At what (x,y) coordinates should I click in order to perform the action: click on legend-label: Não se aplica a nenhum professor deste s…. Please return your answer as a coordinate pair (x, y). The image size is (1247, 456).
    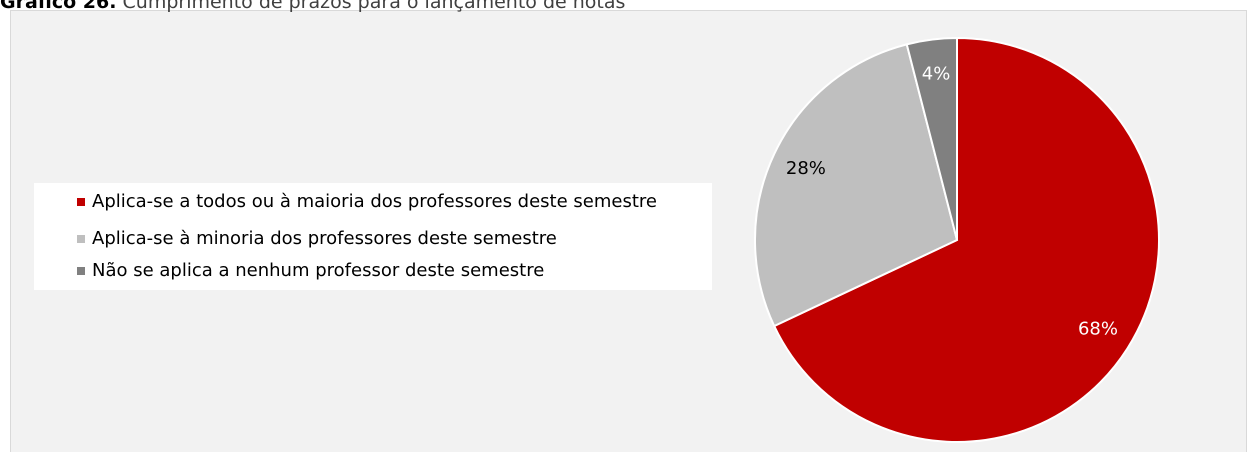
    Looking at the image, I should click on (318, 270).